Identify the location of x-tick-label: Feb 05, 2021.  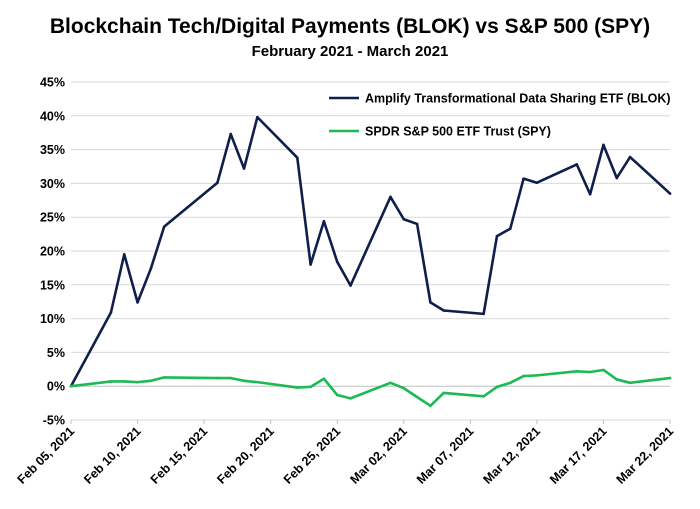
(46, 455).